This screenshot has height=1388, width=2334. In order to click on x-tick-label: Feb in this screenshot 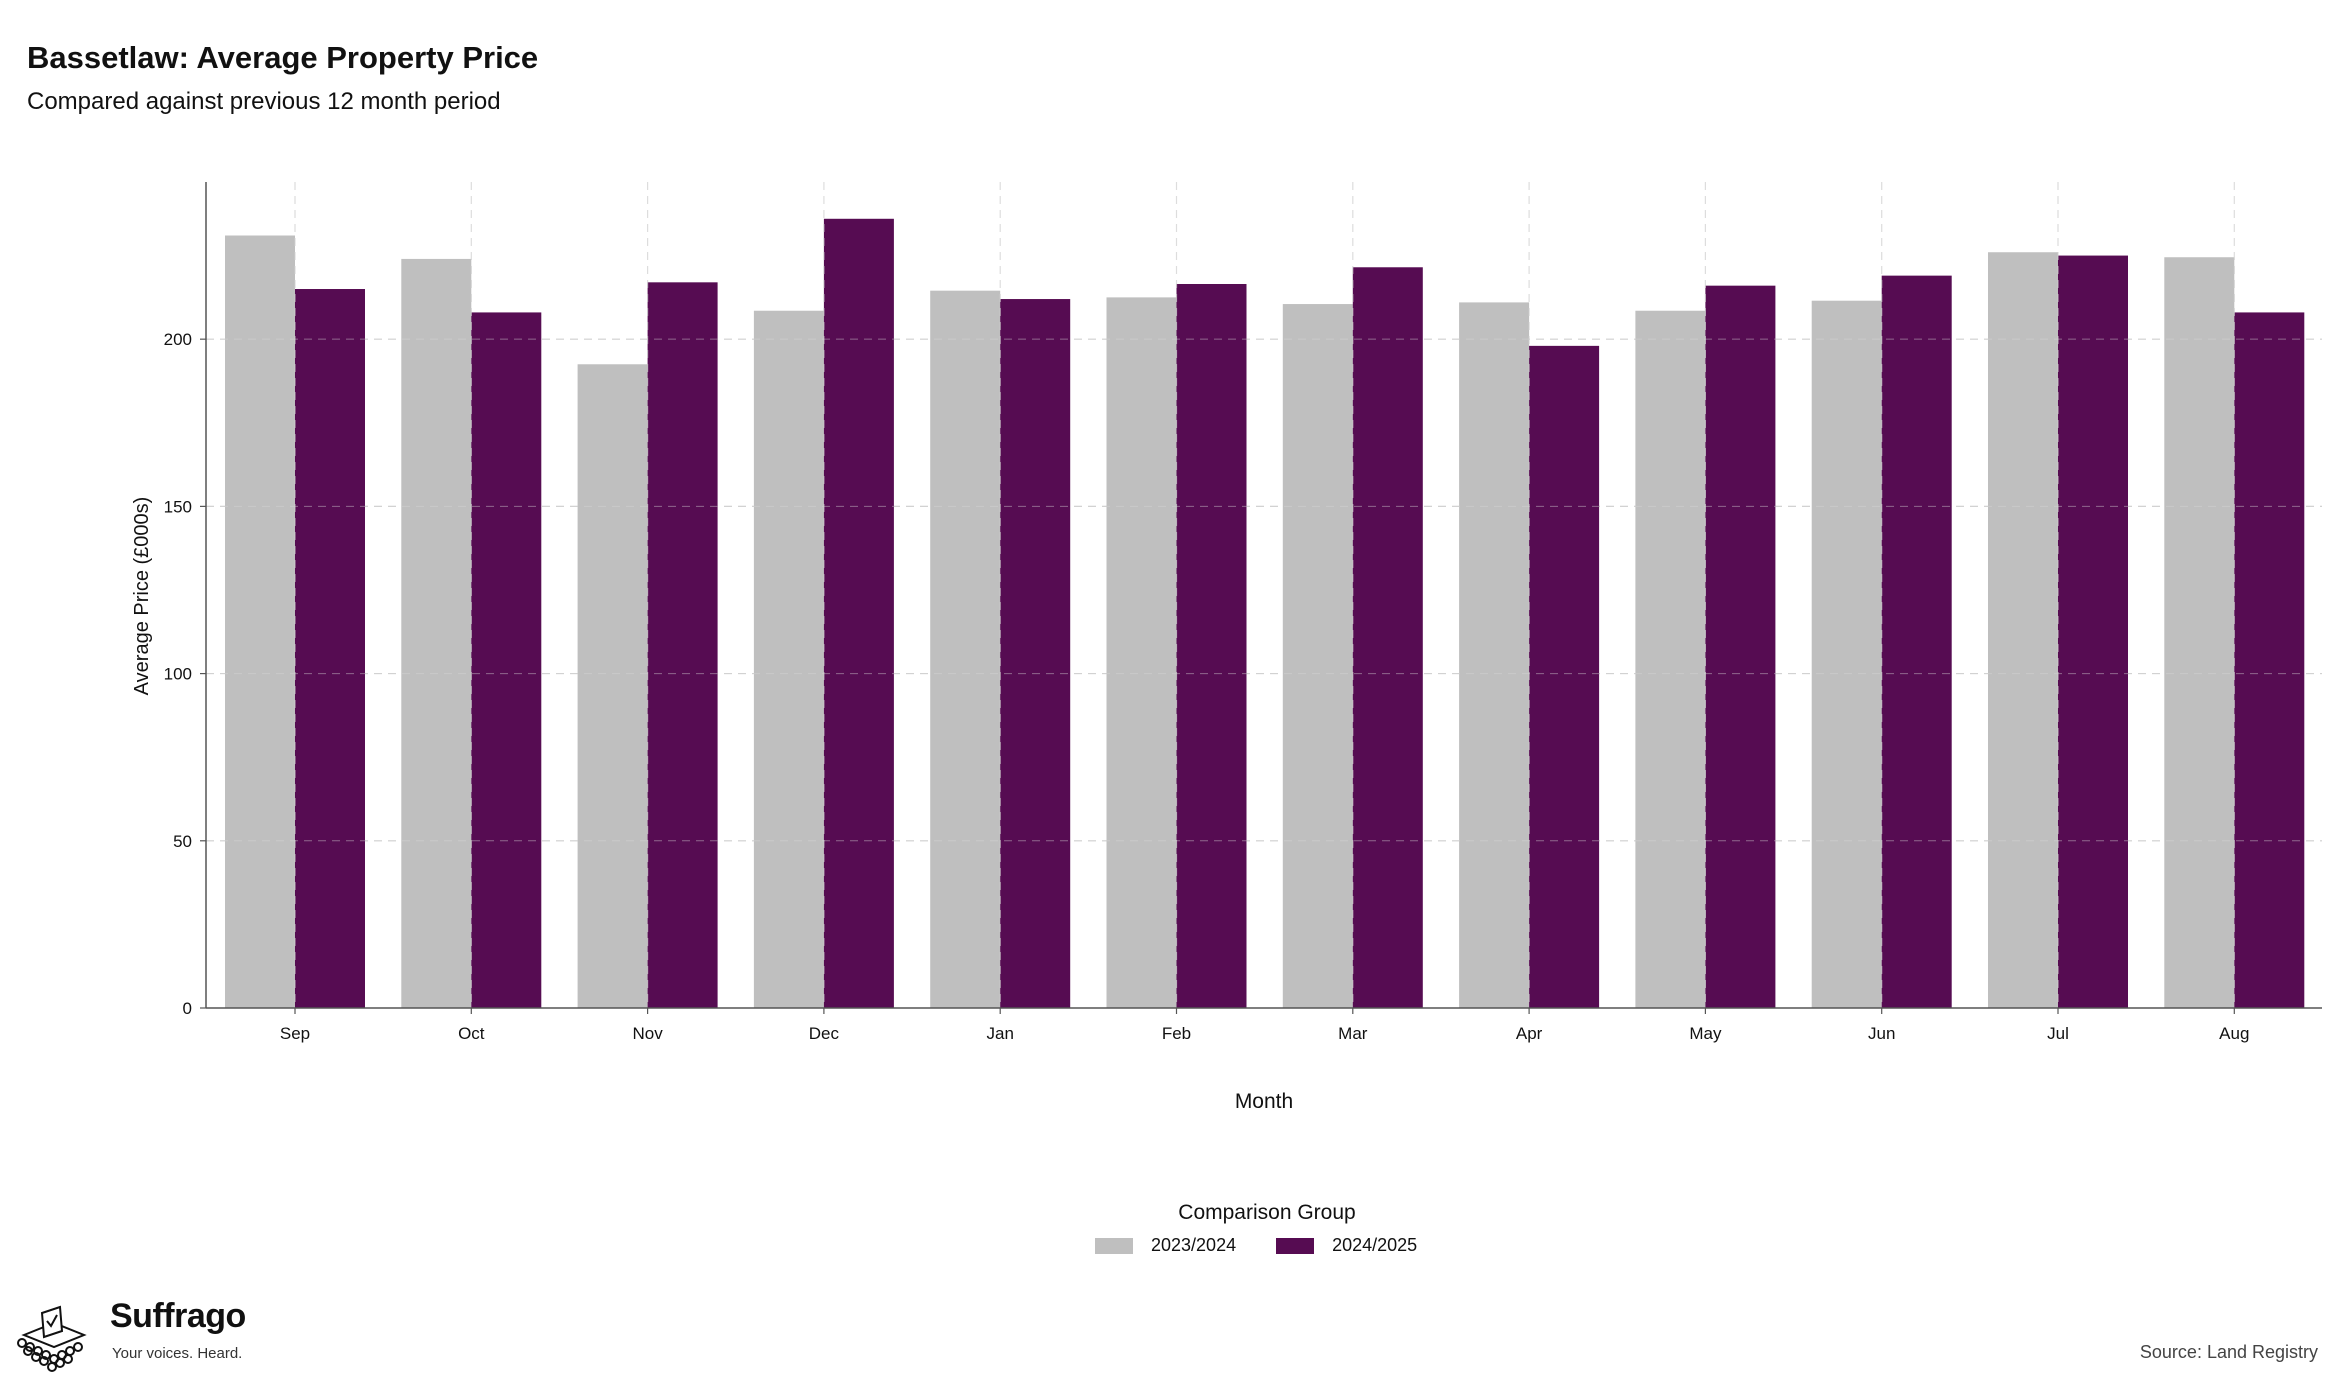, I will do `click(1176, 1033)`.